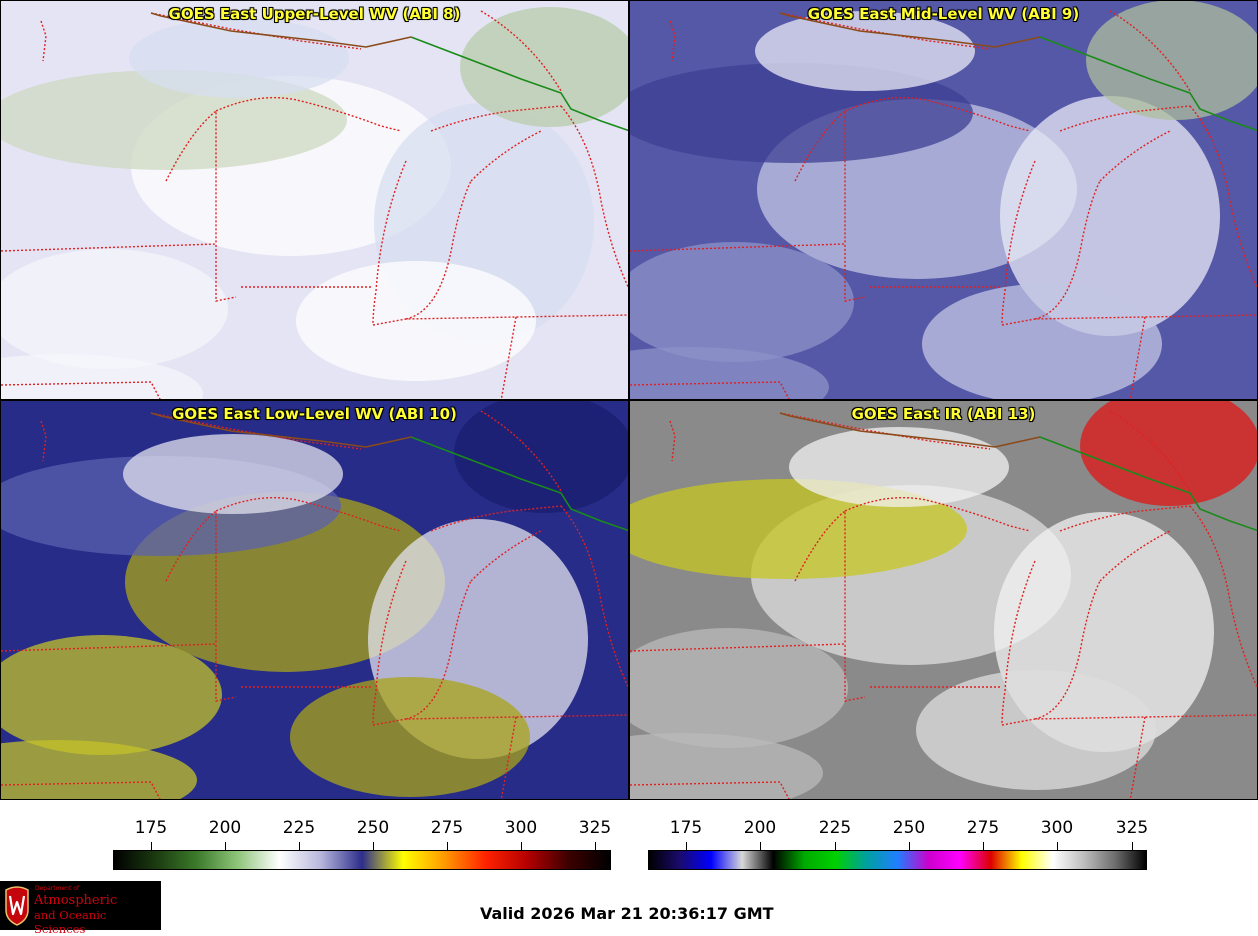  I want to click on upper-level-wv-title: GOES East Upper-Level WV (ABI 8), so click(314, 14).